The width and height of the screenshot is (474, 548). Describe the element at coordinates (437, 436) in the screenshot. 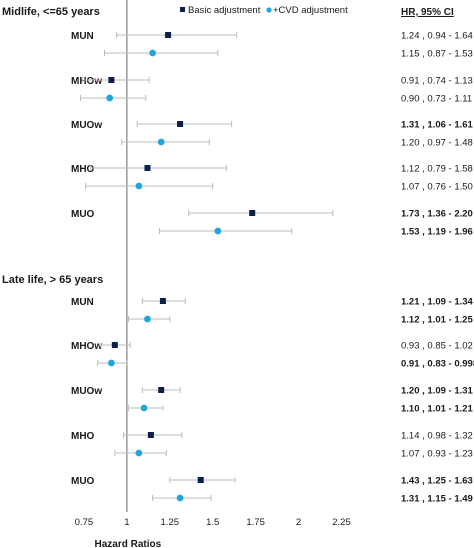

I see `hr-ci-text: 1.14 , 0.98 - 1.32` at that location.